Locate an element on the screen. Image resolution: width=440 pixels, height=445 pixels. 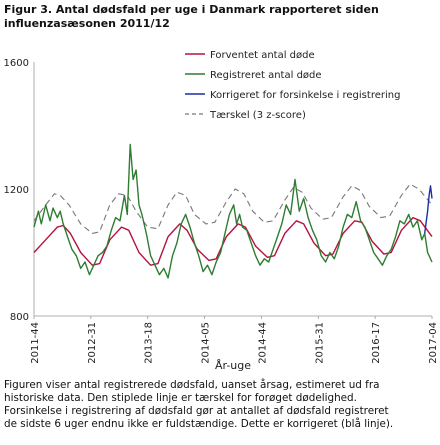
x-tick-label: 2012-31 is located at coordinates (92, 343).